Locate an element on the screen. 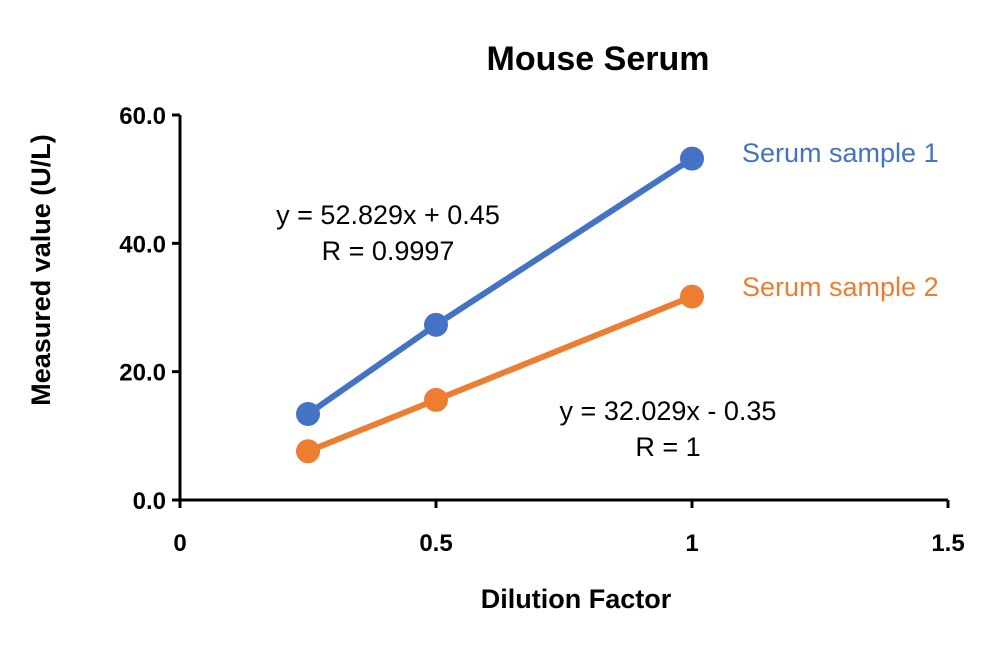  y-axis-ticks: 0.0 20.0 40.0 60.0 is located at coordinates (149, 309).